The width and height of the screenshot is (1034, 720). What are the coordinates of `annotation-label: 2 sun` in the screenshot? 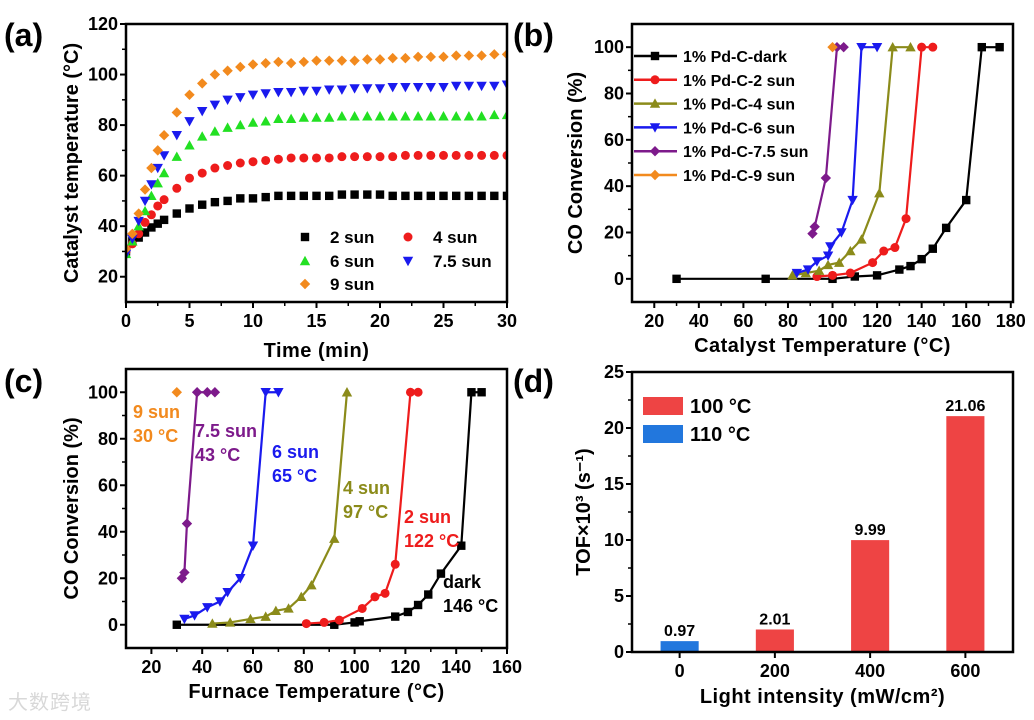 It's located at (427, 517).